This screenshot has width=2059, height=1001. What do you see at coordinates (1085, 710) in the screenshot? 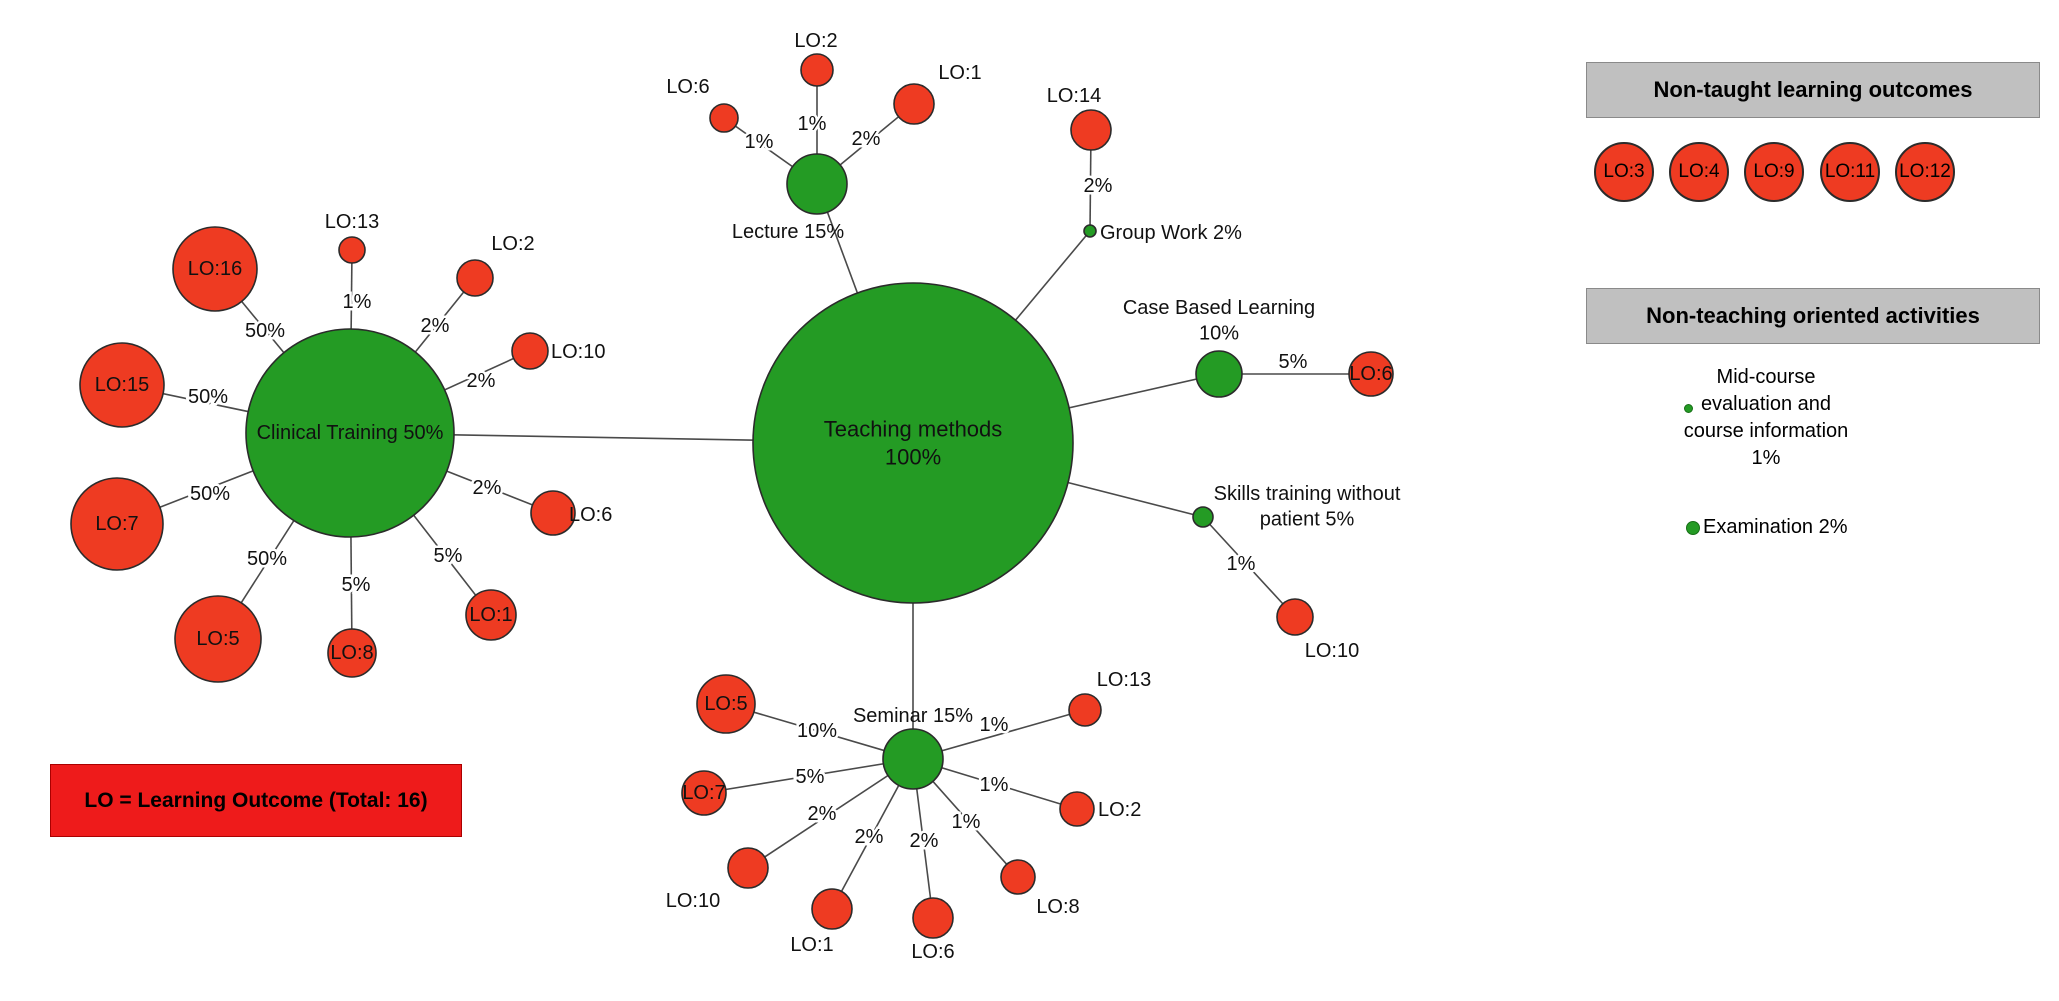
I see `node-m13` at bounding box center [1085, 710].